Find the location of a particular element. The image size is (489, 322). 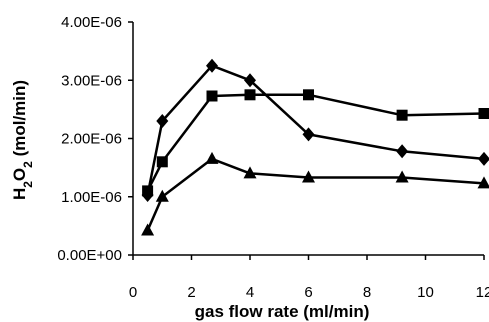

y-tick-label: 2.00E-06 is located at coordinates (91, 139).